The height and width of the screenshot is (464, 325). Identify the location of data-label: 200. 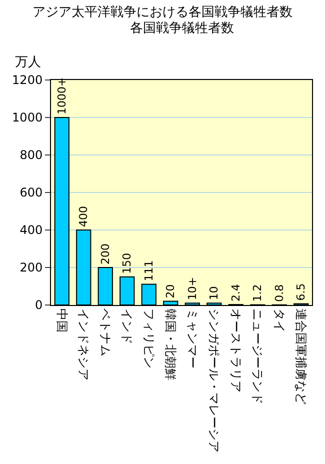
(105, 254).